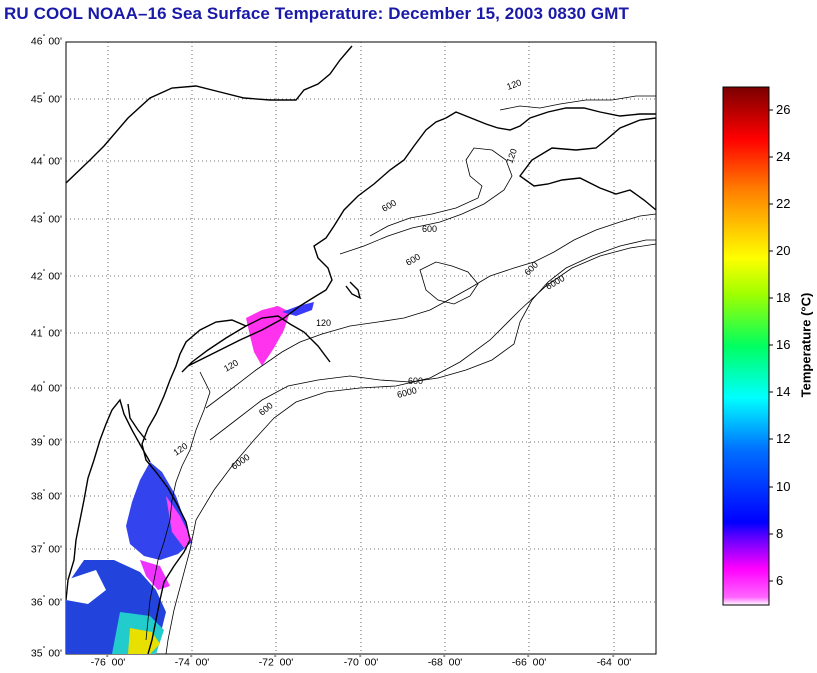  Describe the element at coordinates (577, 103) in the screenshot. I see `contour-scotian` at that location.